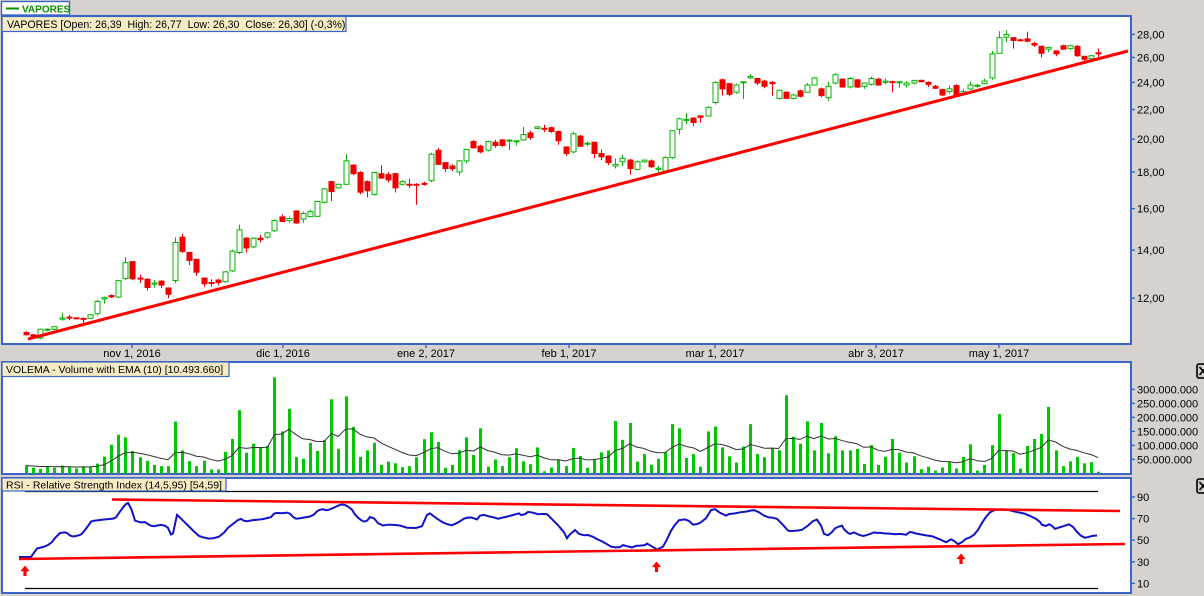 The image size is (1204, 596). Describe the element at coordinates (876, 354) in the screenshot. I see `svg-text: abr 3, 2017` at that location.